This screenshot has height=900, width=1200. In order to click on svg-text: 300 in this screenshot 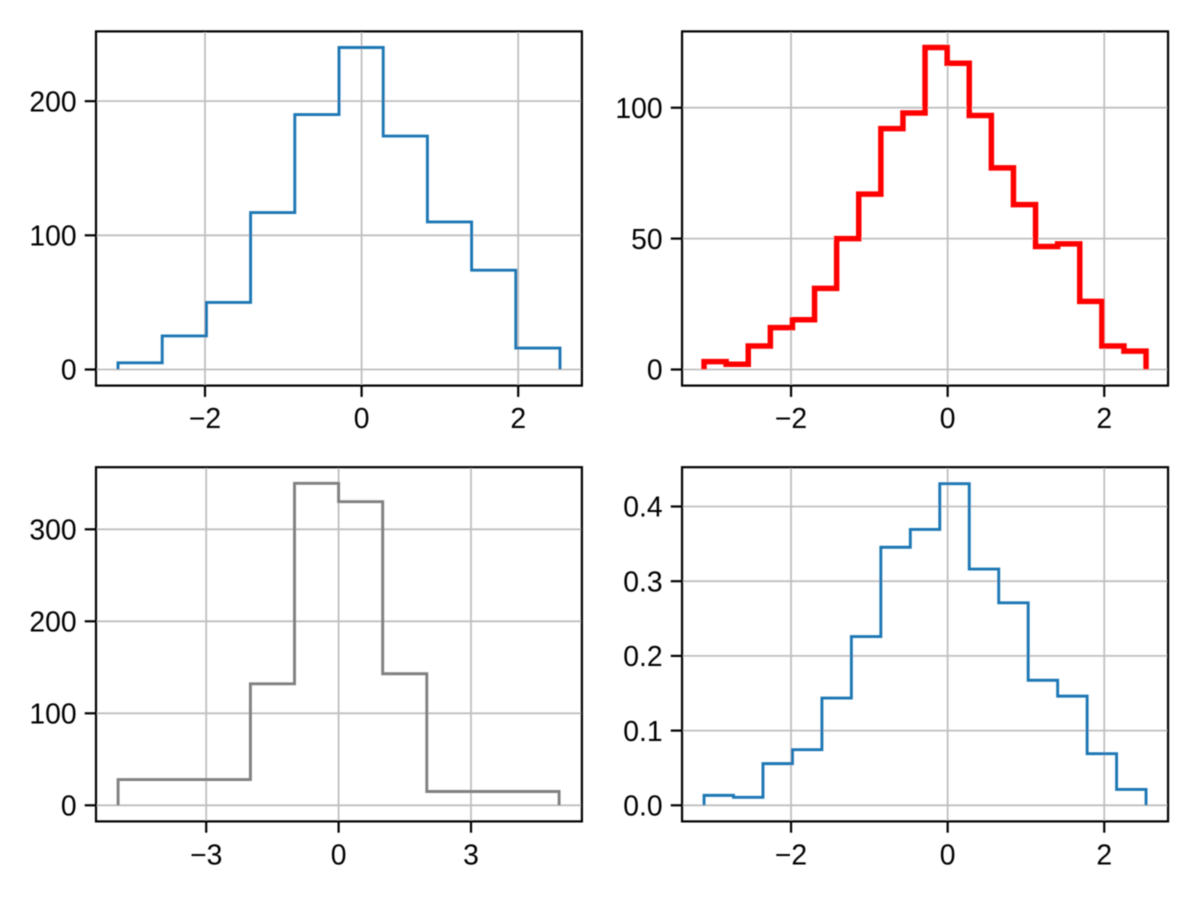, I will do `click(52, 530)`.